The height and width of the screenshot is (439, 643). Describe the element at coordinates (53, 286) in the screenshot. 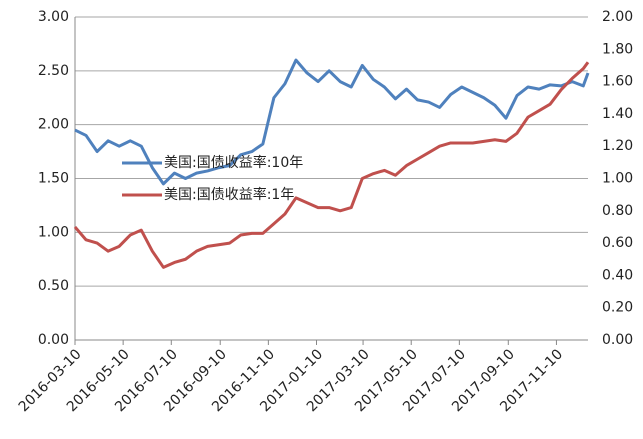

I see `y-tick-label: 0.50` at that location.